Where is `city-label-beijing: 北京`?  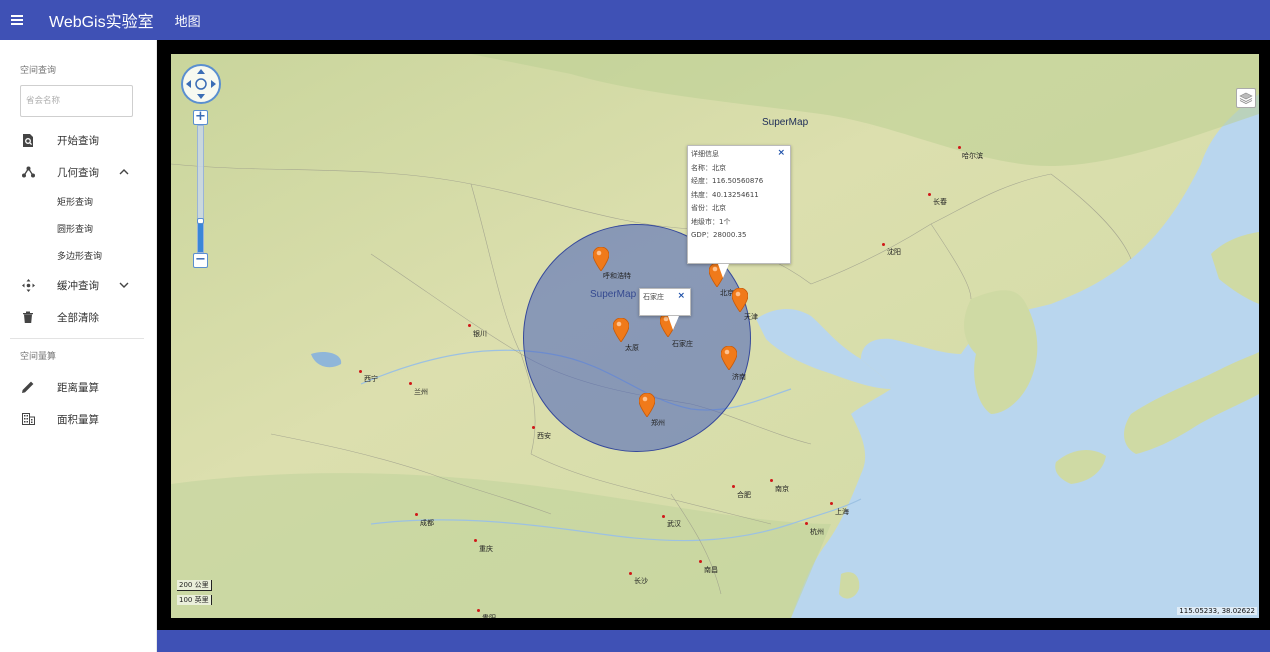
city-label-beijing: 北京 is located at coordinates (727, 293).